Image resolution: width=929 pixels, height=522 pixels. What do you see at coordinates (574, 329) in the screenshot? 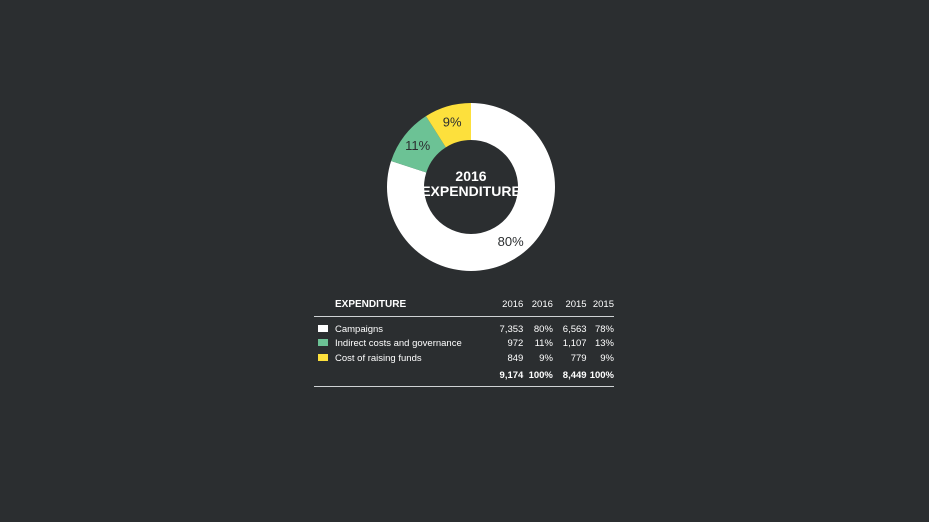
I see `table-cell: 6,563` at bounding box center [574, 329].